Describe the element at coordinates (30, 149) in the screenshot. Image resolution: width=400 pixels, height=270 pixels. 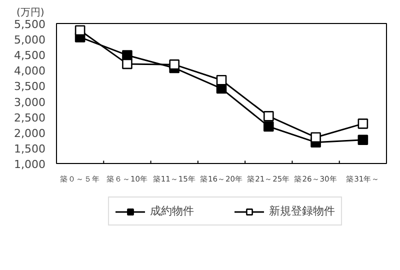
I see `y-tick-label: 1,500` at that location.